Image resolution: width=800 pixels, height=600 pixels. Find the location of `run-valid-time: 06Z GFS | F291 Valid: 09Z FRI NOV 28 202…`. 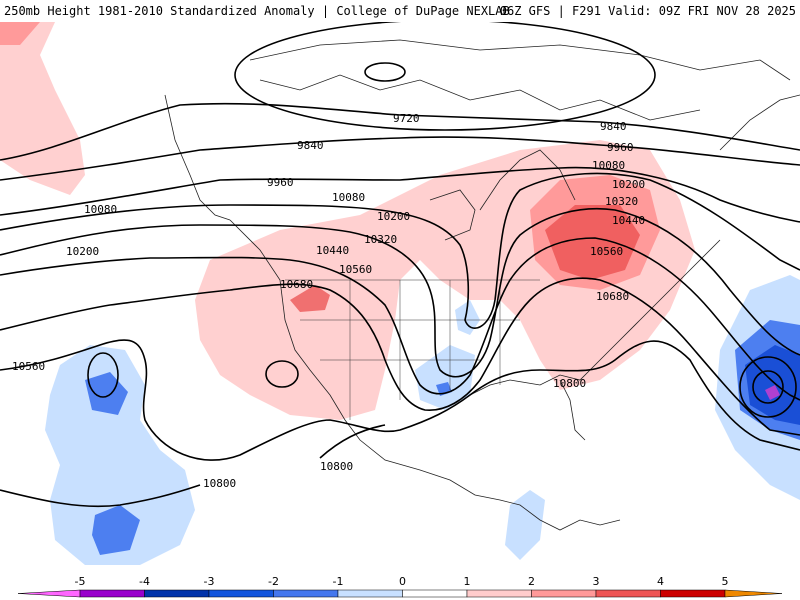

run-valid-time: 06Z GFS | F291 Valid: 09Z FRI NOV 28 202… is located at coordinates (647, 11).